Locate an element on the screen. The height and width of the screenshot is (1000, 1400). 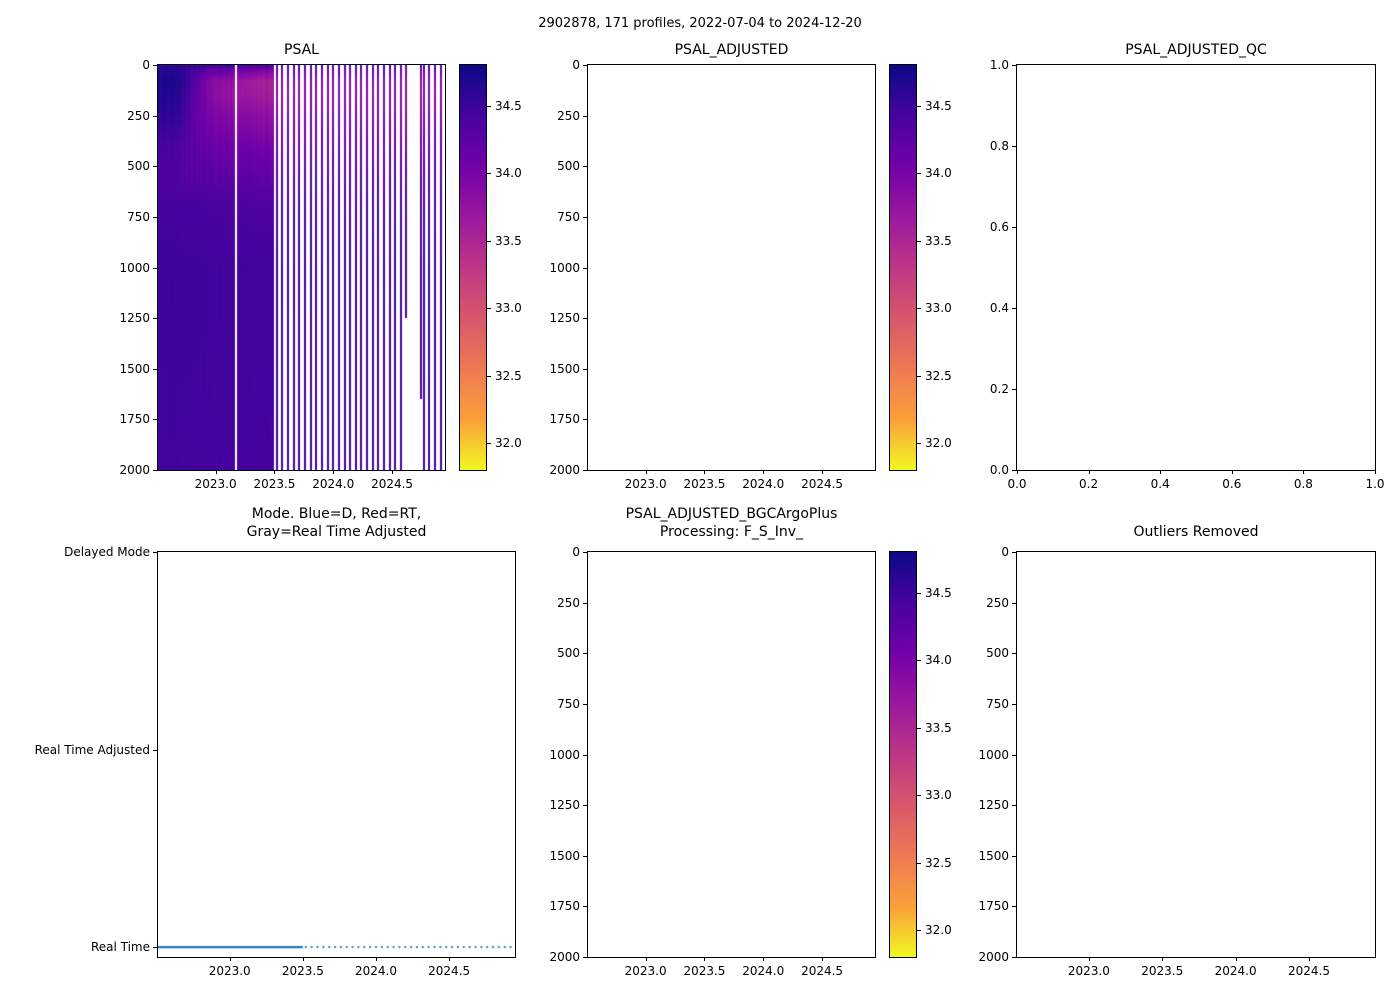
plot-area-psal is located at coordinates (301, 267).